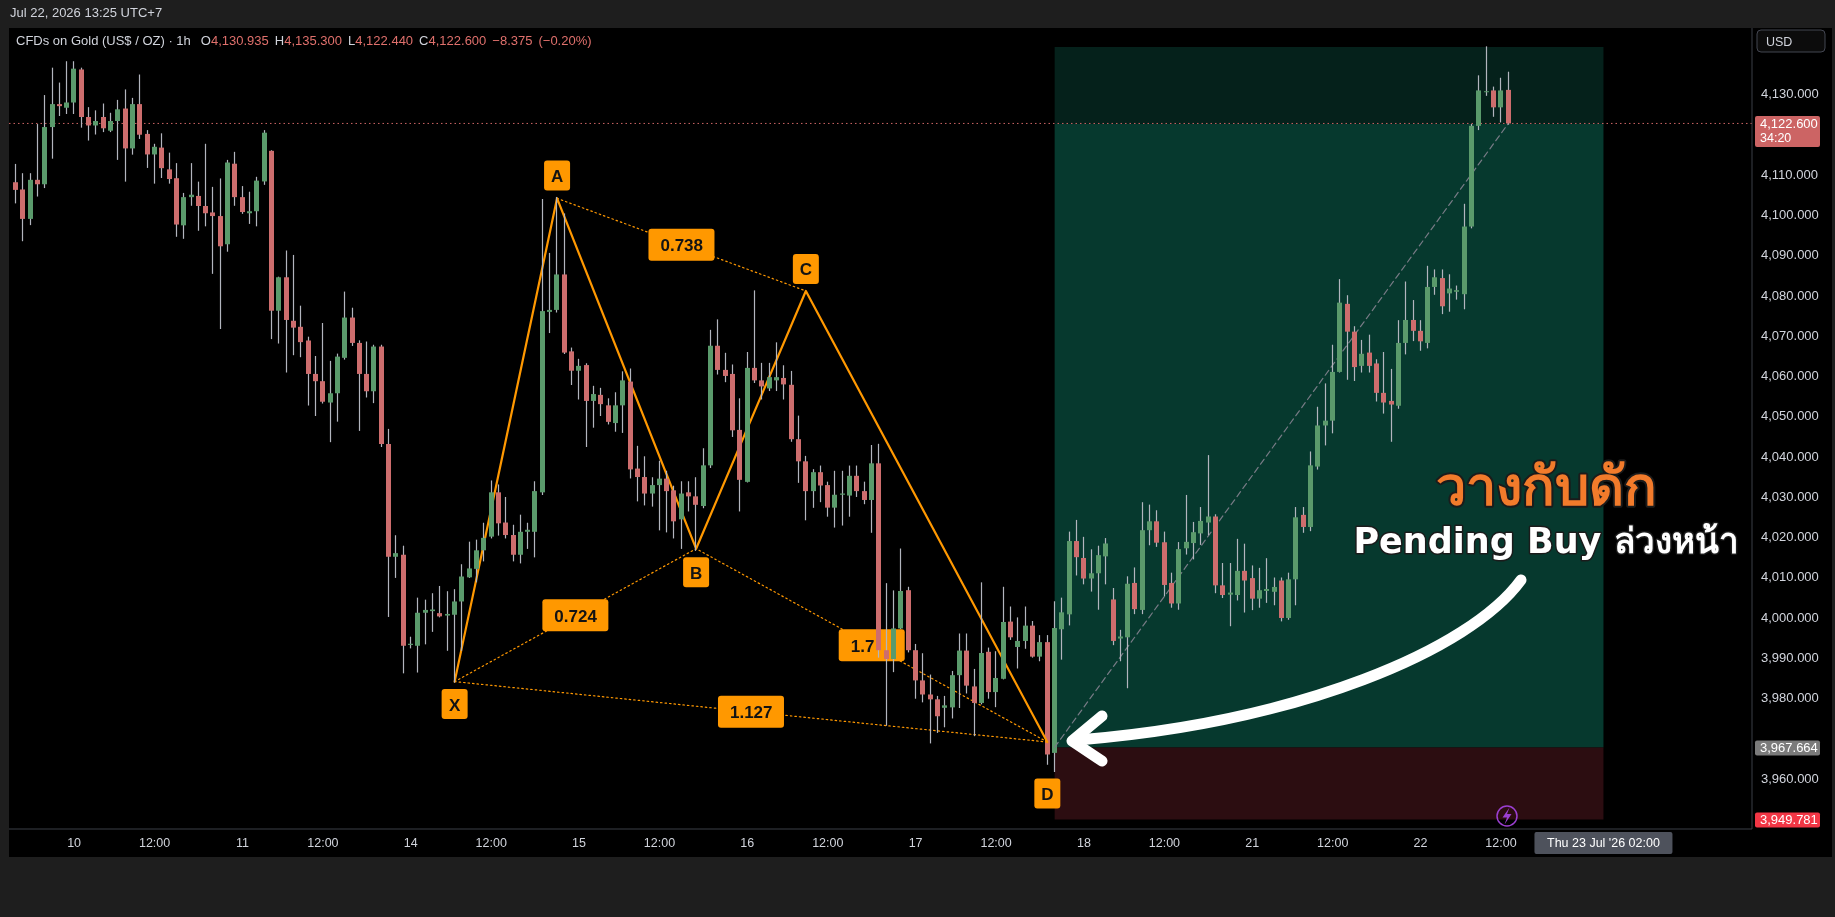 This screenshot has height=917, width=1835. What do you see at coordinates (1047, 794) in the screenshot?
I see `data-label: D` at bounding box center [1047, 794].